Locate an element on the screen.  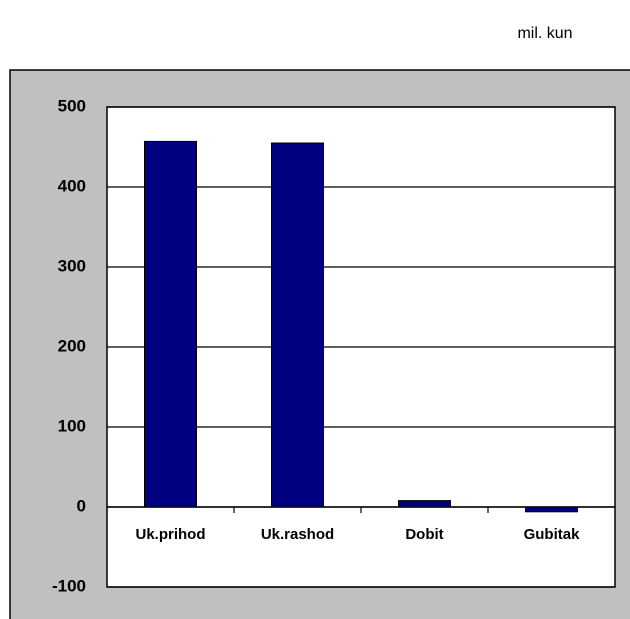
y-tick-label: 200 is located at coordinates (72, 345).